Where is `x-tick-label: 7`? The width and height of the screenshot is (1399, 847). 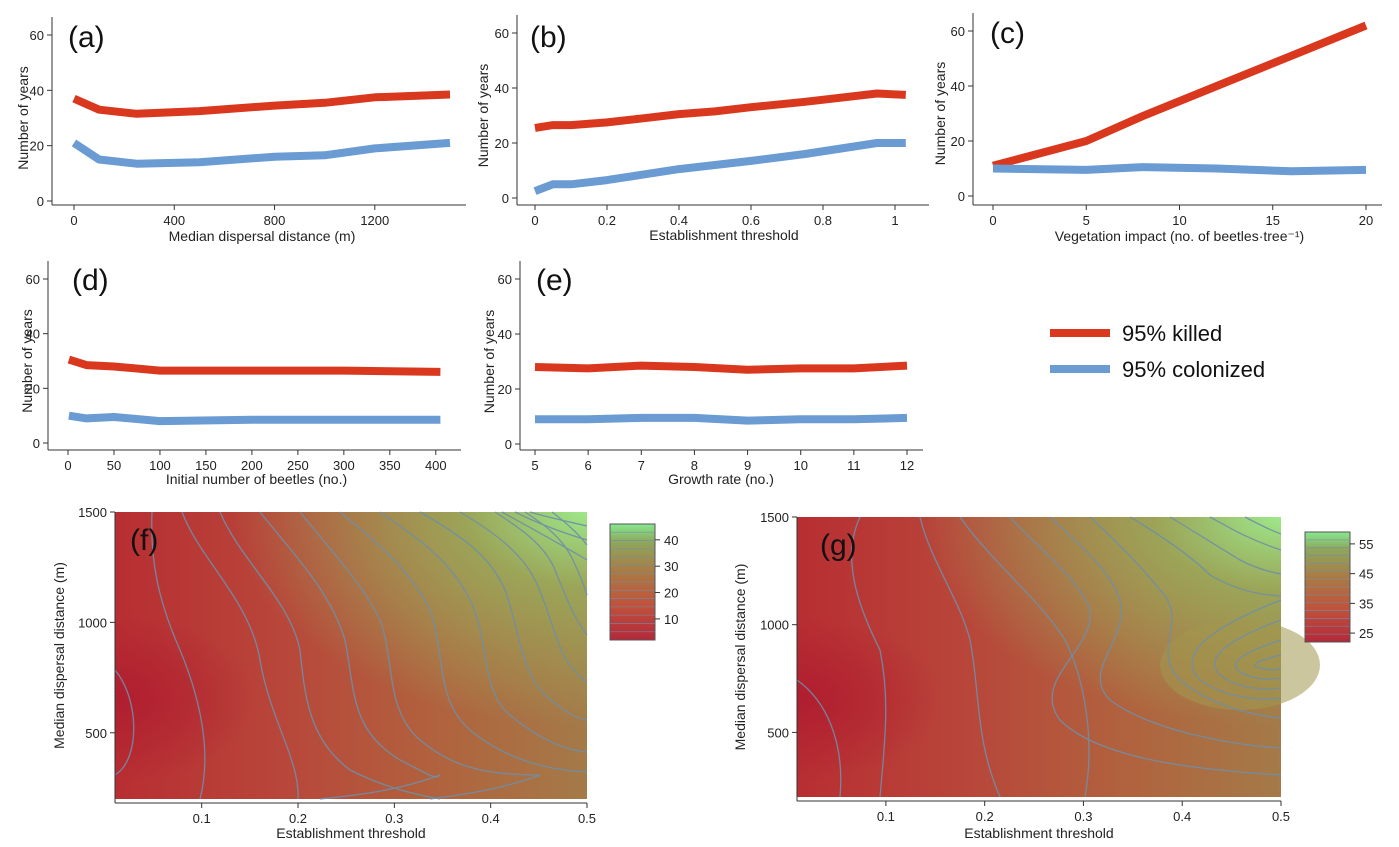 x-tick-label: 7 is located at coordinates (641, 465).